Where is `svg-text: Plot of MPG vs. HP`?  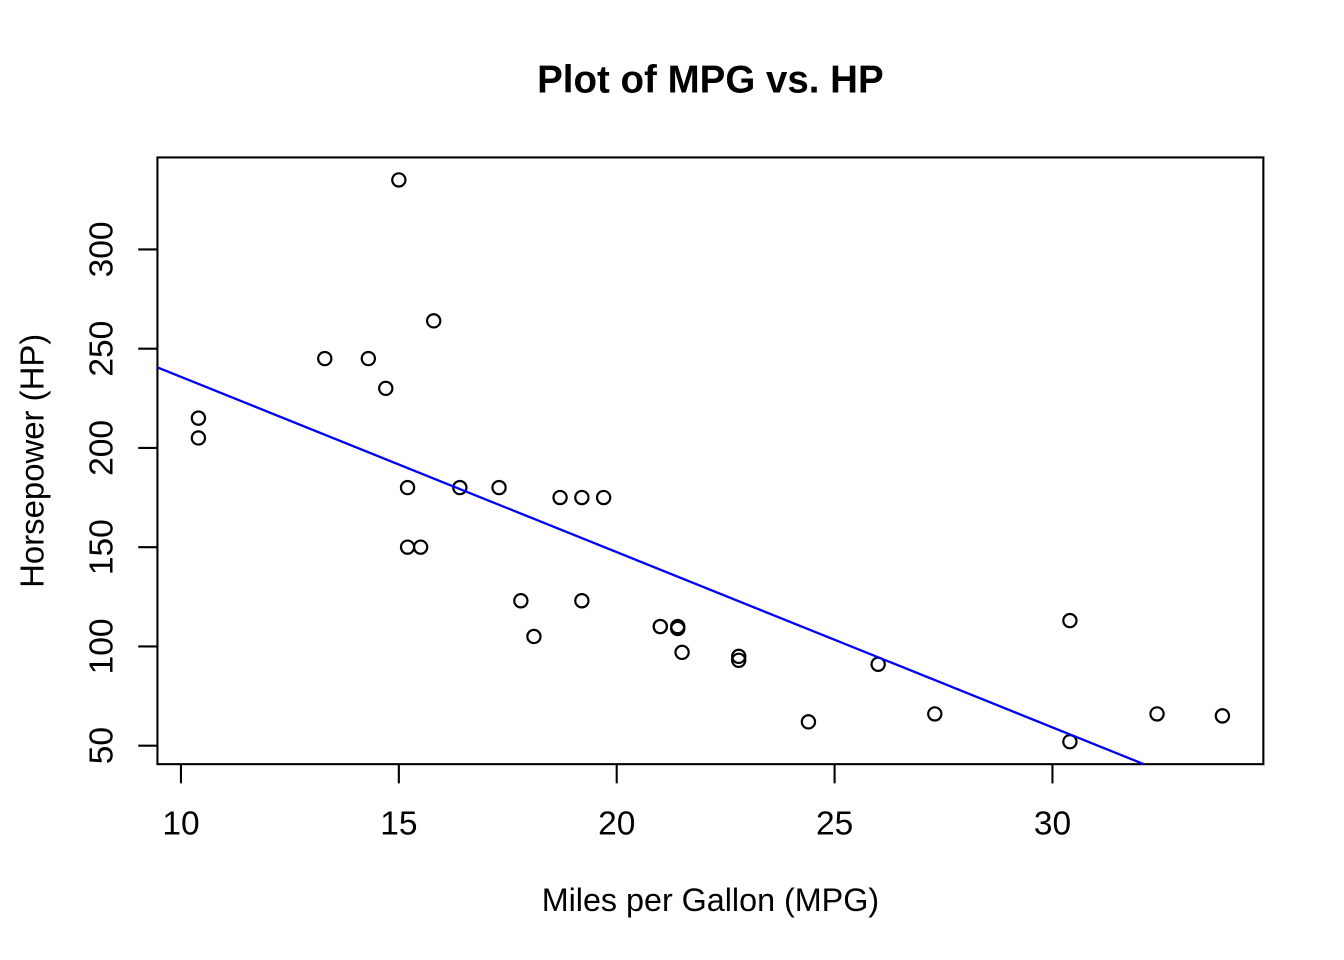
svg-text: Plot of MPG vs. HP is located at coordinates (710, 80).